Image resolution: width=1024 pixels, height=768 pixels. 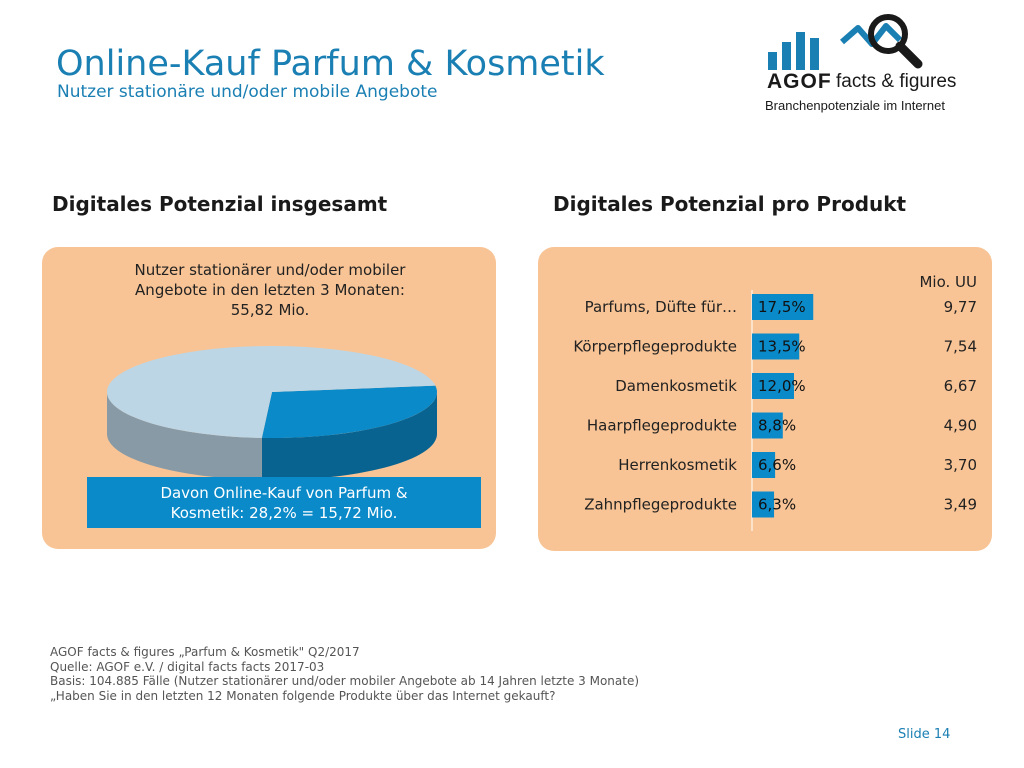 I want to click on pie-caption-line: Angebote in den letzten 3 Monaten:, so click(x=270, y=290).